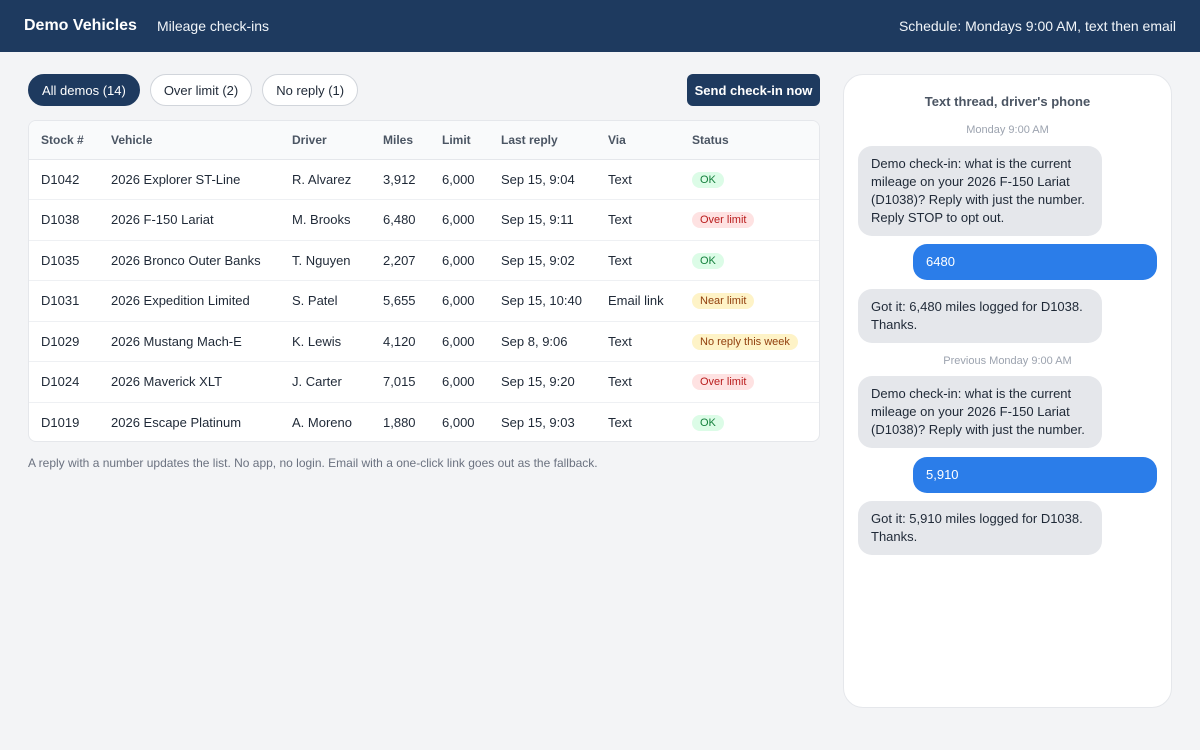 Image resolution: width=1200 pixels, height=750 pixels. I want to click on cell-vehicle: 2026 Escape Platinum, so click(176, 422).